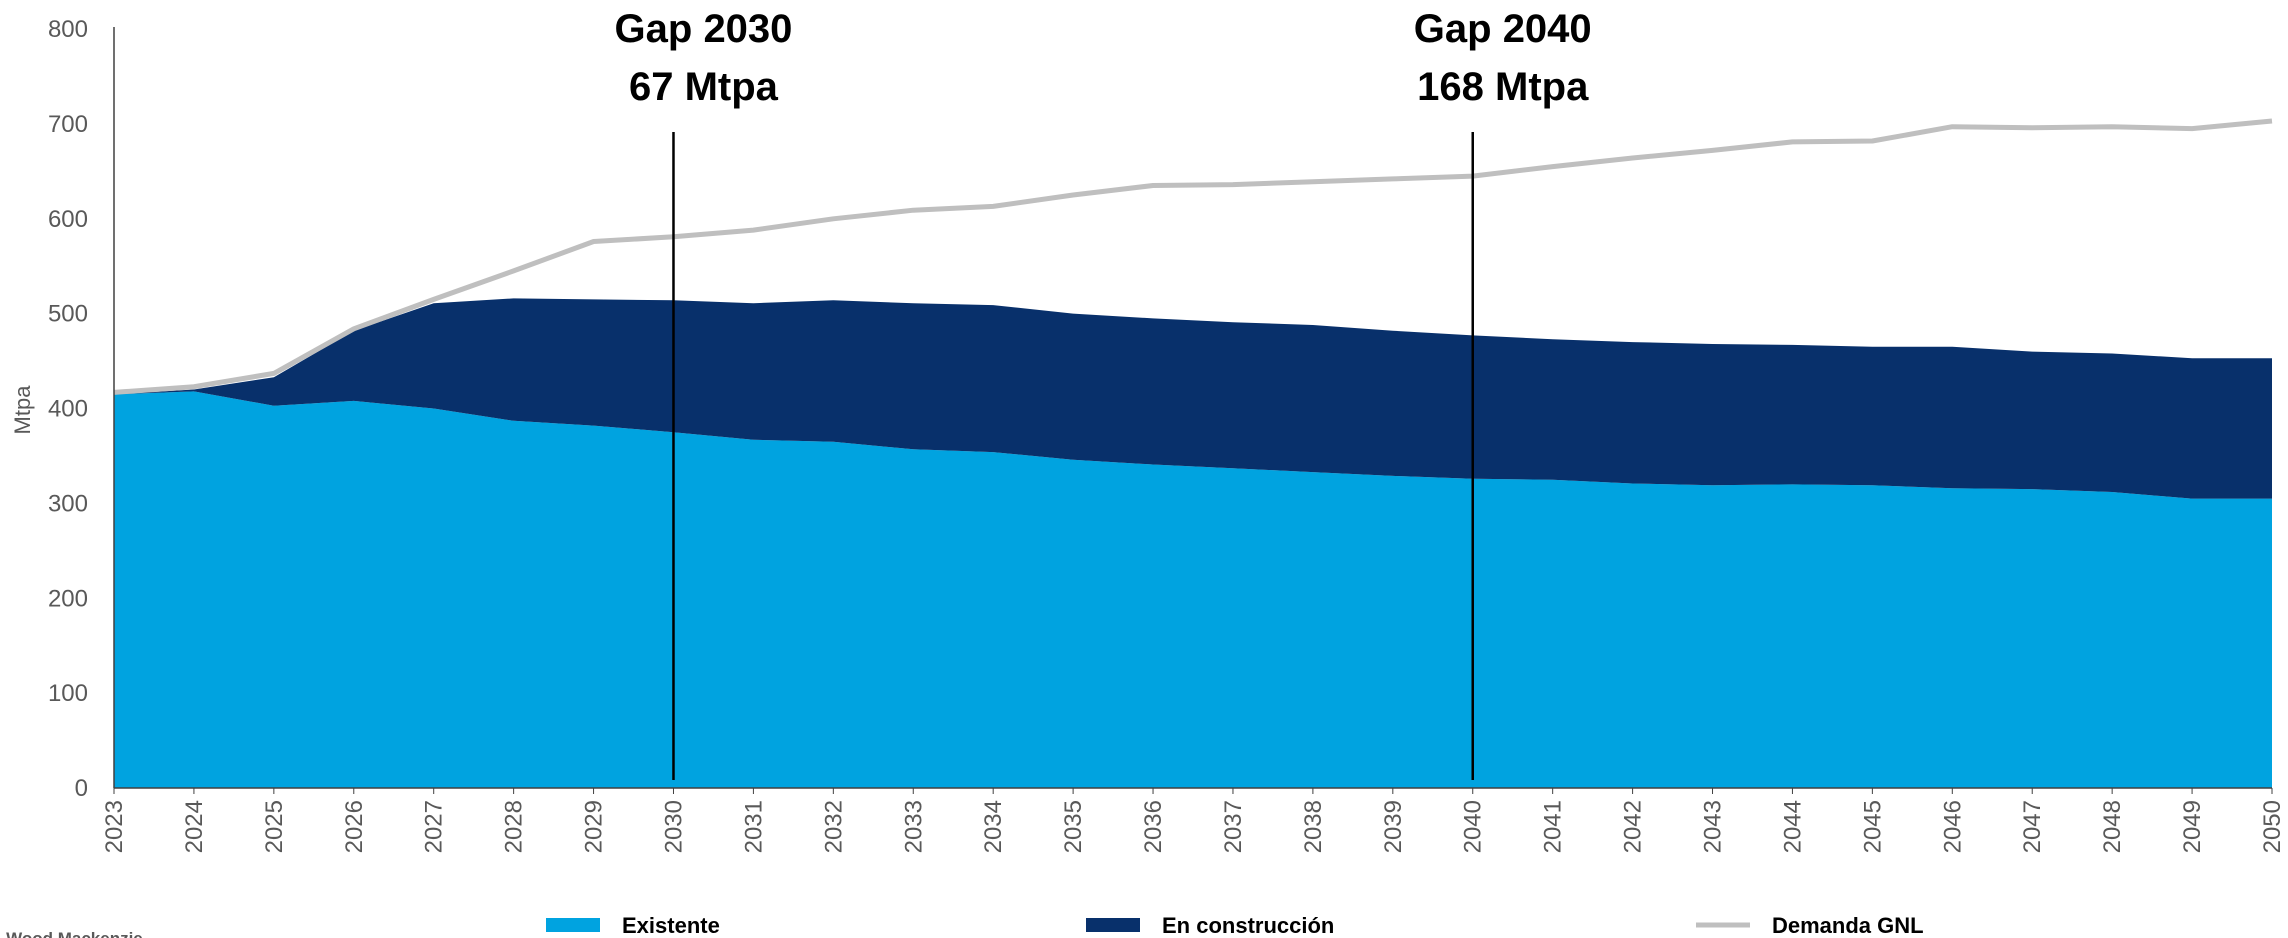 This screenshot has width=2288, height=938. I want to click on legend-label: Demanda GNL, so click(1848, 925).